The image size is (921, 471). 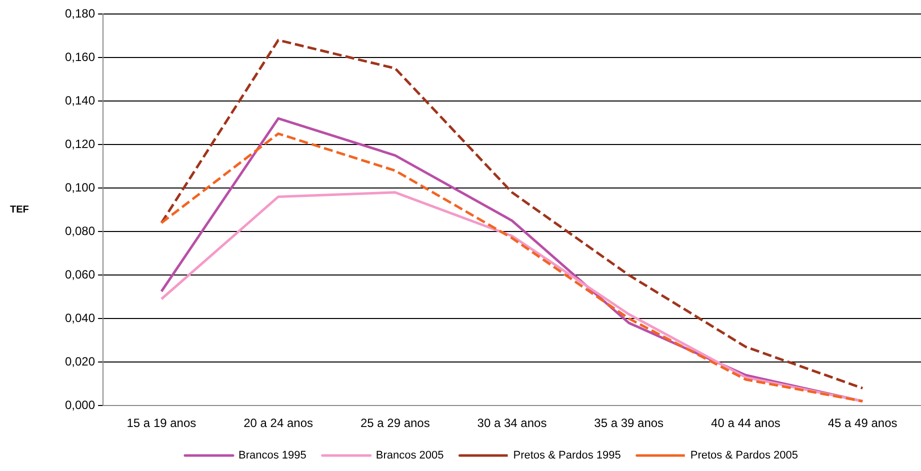 I want to click on legend-label: Brancos 2005, so click(x=410, y=456).